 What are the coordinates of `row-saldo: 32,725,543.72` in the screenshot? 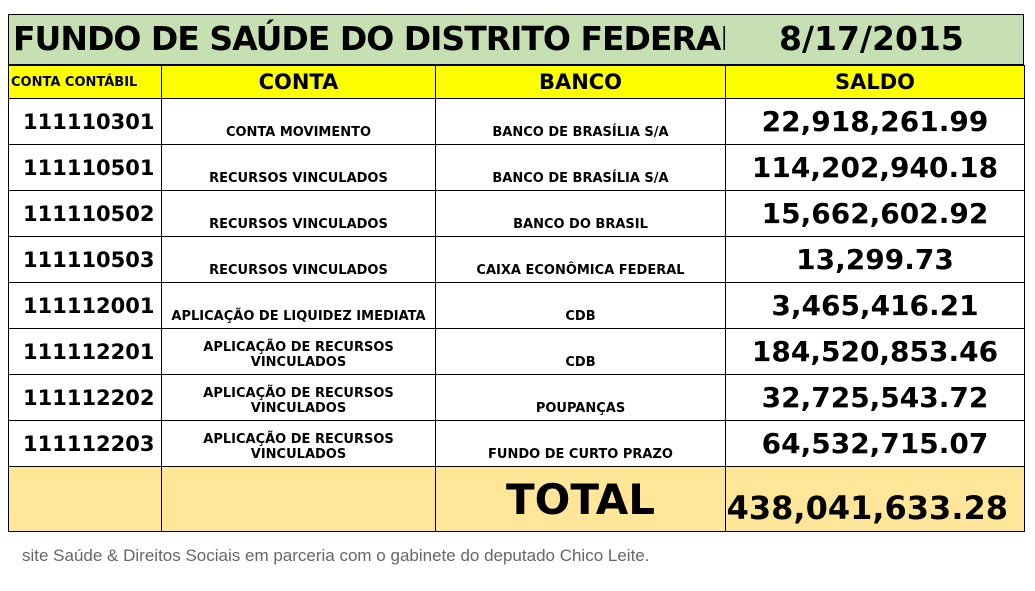 It's located at (875, 397).